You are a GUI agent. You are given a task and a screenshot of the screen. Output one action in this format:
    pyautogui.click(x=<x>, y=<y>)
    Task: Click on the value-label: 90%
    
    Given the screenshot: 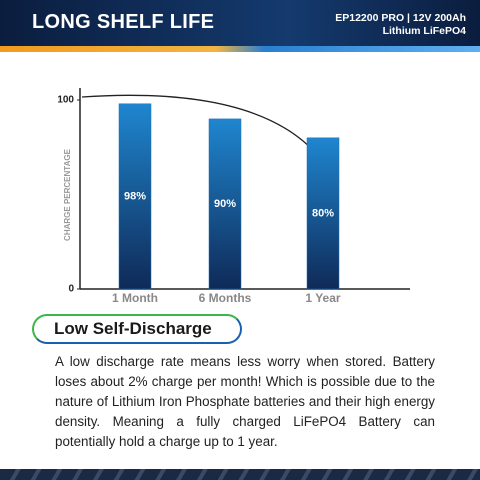 What is the action you would take?
    pyautogui.click(x=225, y=204)
    